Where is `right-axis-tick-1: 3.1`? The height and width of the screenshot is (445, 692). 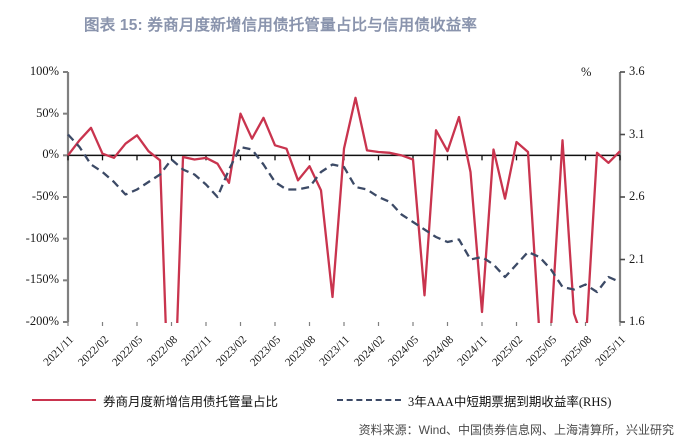
right-axis-tick-1: 3.1 is located at coordinates (637, 133).